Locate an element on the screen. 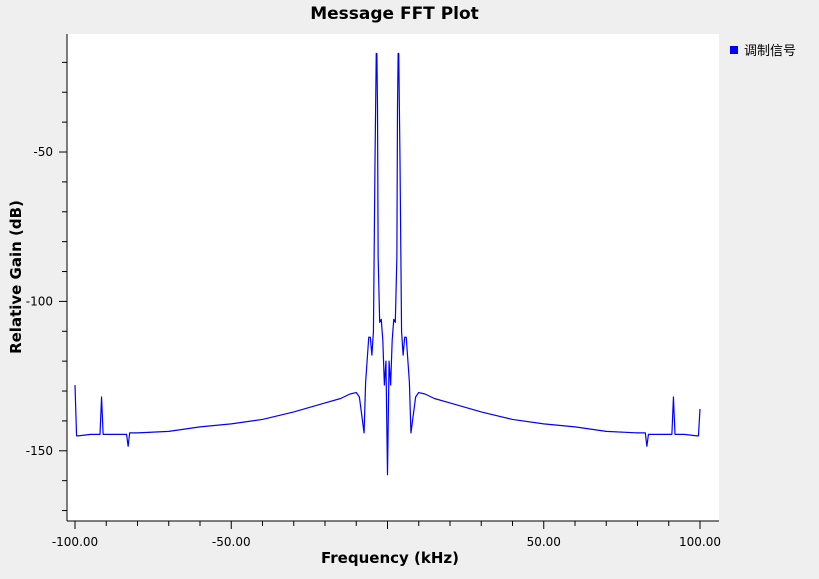 Image resolution: width=819 pixels, height=579 pixels. x-axis-label: Frequency (kHz) is located at coordinates (390, 558).